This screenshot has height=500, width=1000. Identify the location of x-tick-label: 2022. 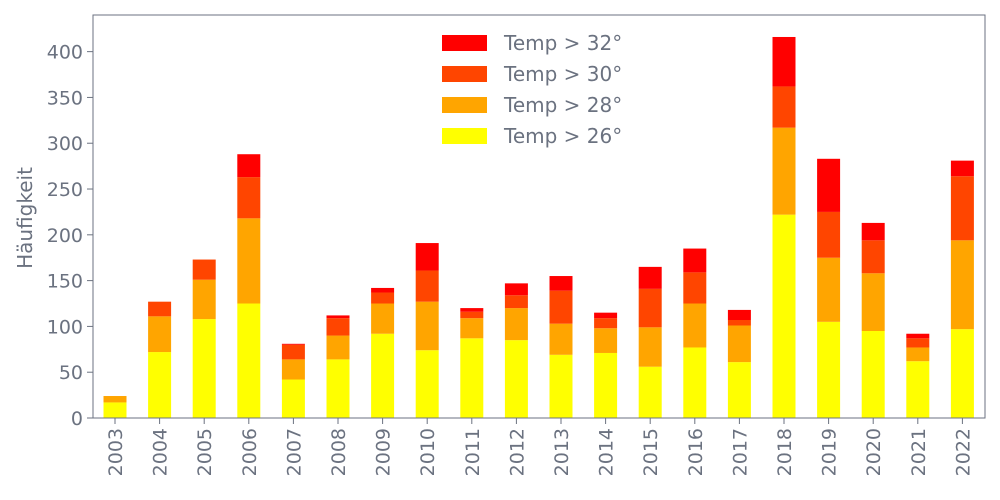
(963, 452).